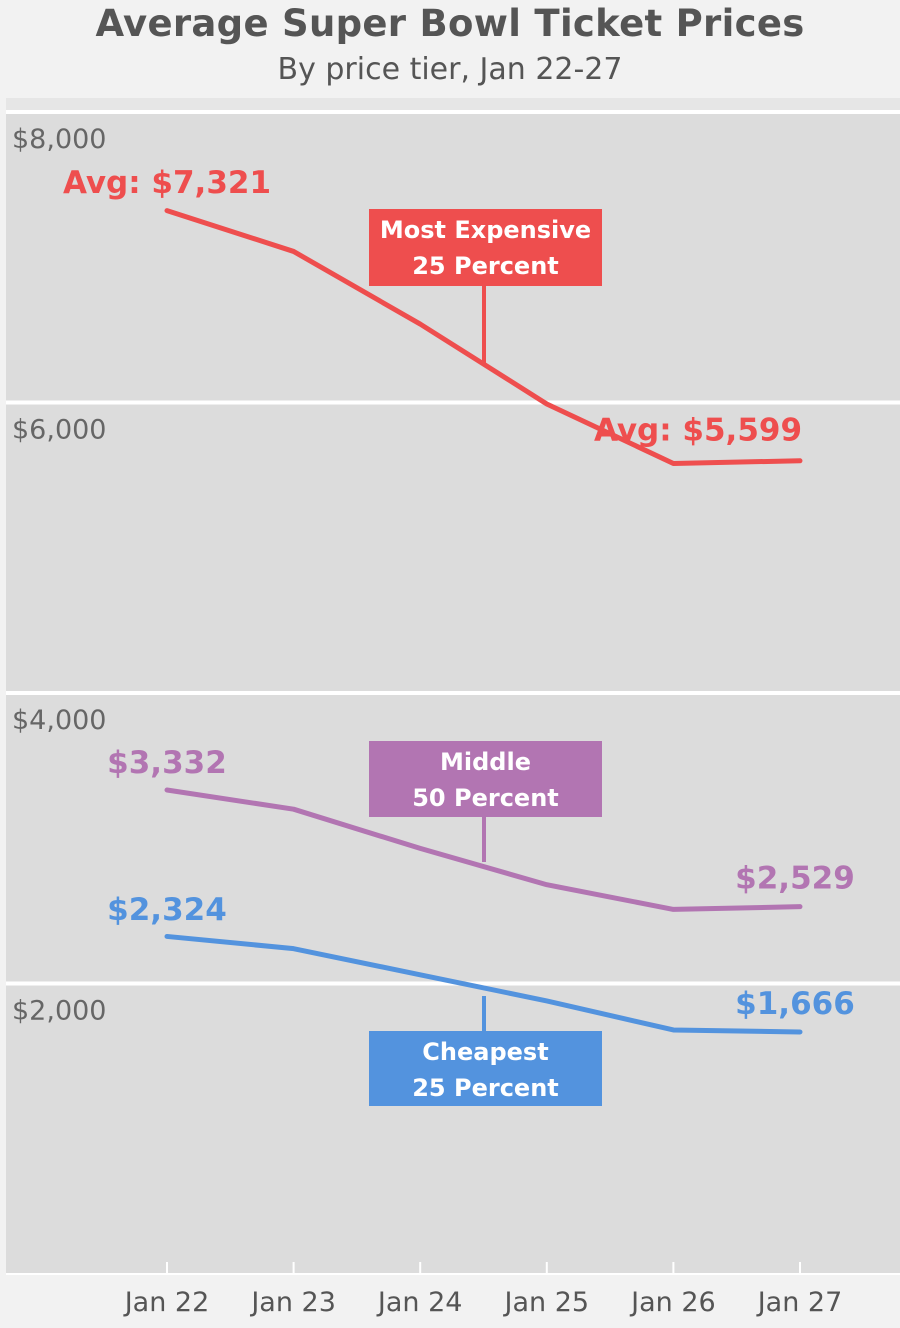 This screenshot has height=1328, width=900. I want to click on x-tick-label: Jan 24, so click(419, 1302).